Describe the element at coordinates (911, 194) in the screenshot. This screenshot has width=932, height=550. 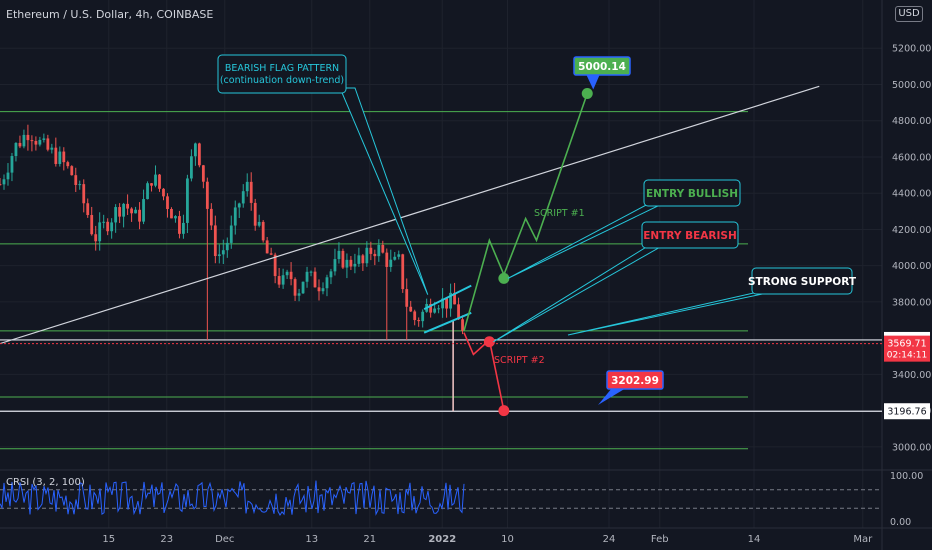
I see `price-tick-label: 4400.00` at that location.